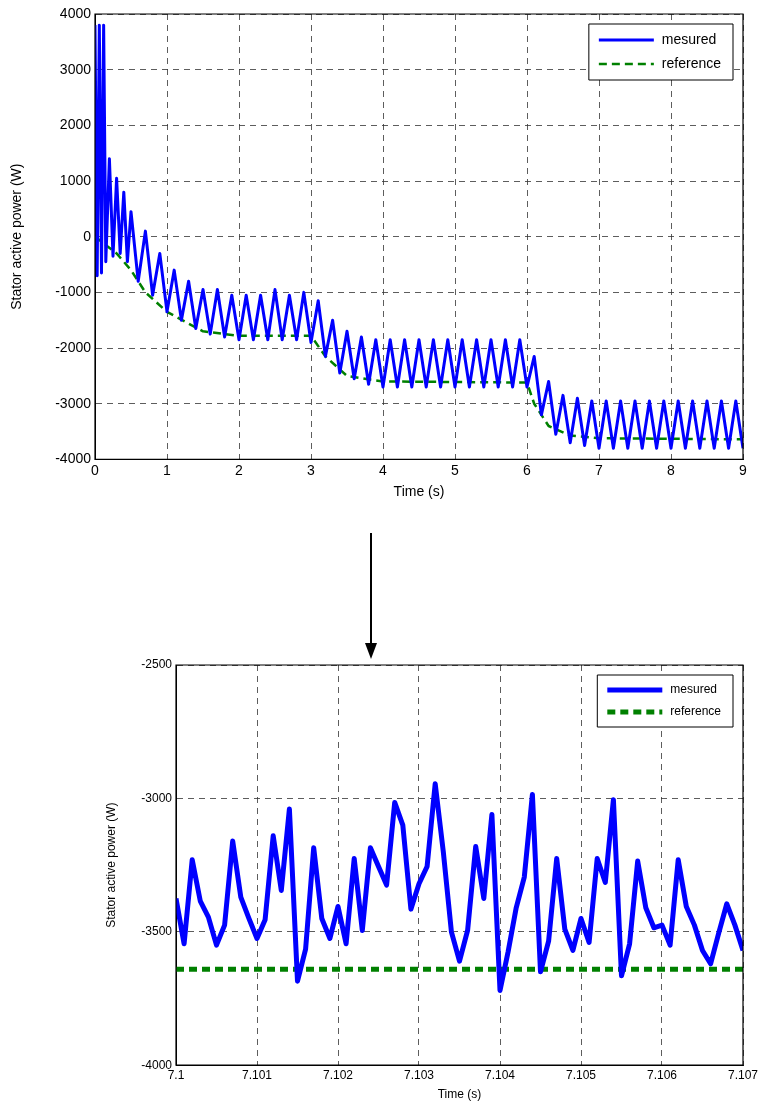 This screenshot has width=763, height=1106. I want to click on x-tick-label: 4, so click(383, 469).